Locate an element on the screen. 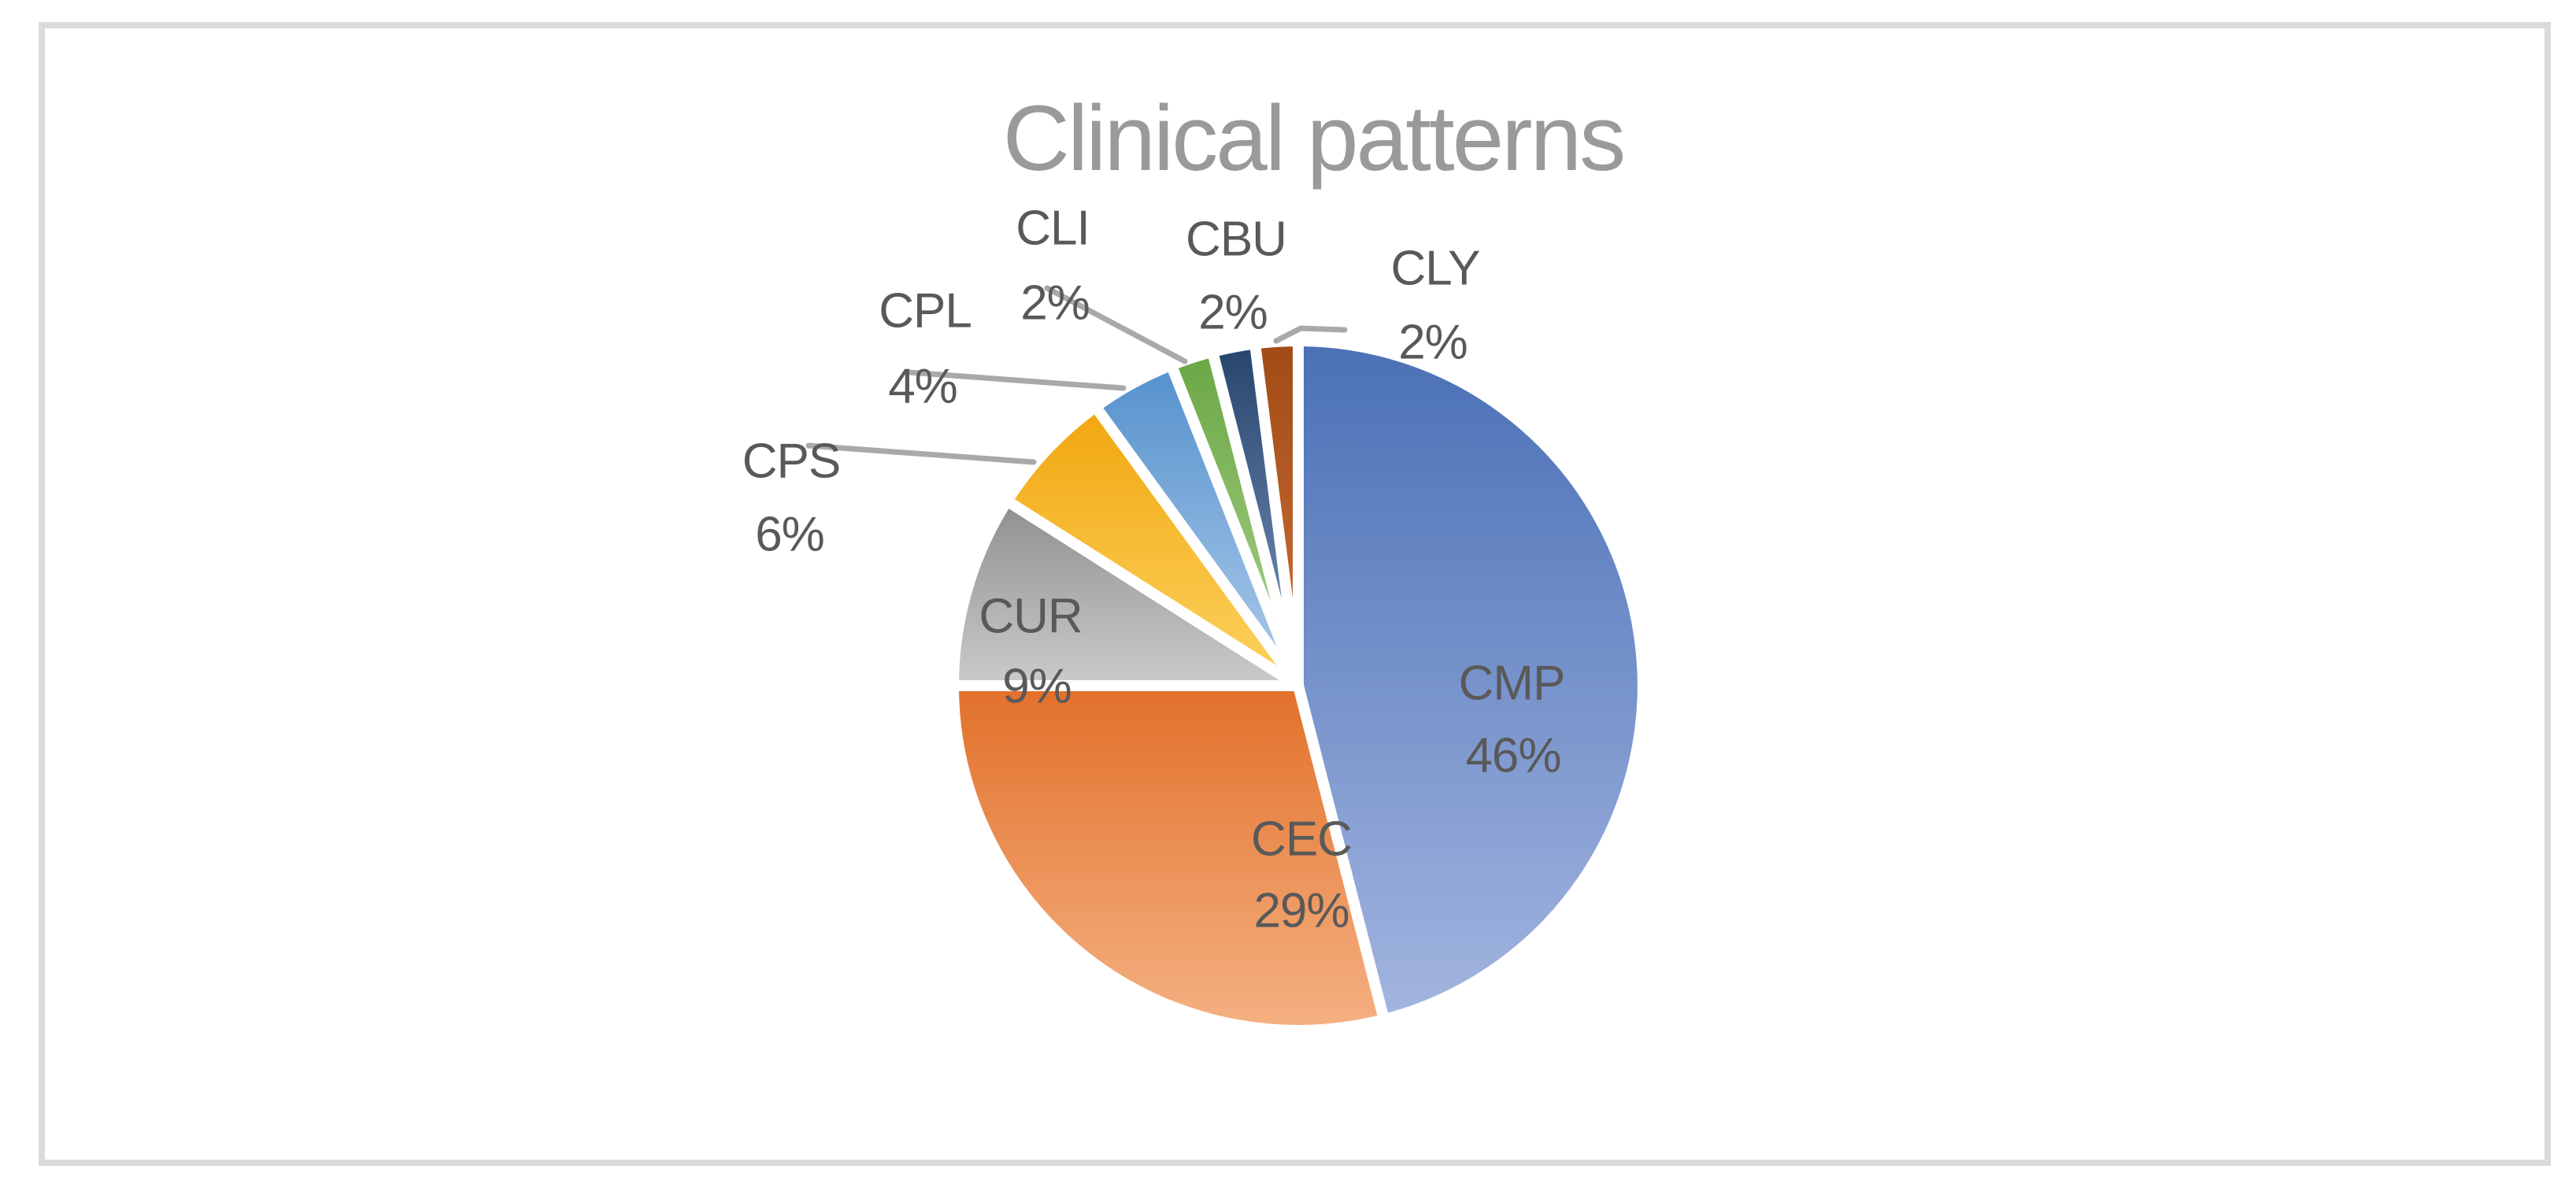 The image size is (2576, 1195). leader-line-CPL is located at coordinates (1016, 380).